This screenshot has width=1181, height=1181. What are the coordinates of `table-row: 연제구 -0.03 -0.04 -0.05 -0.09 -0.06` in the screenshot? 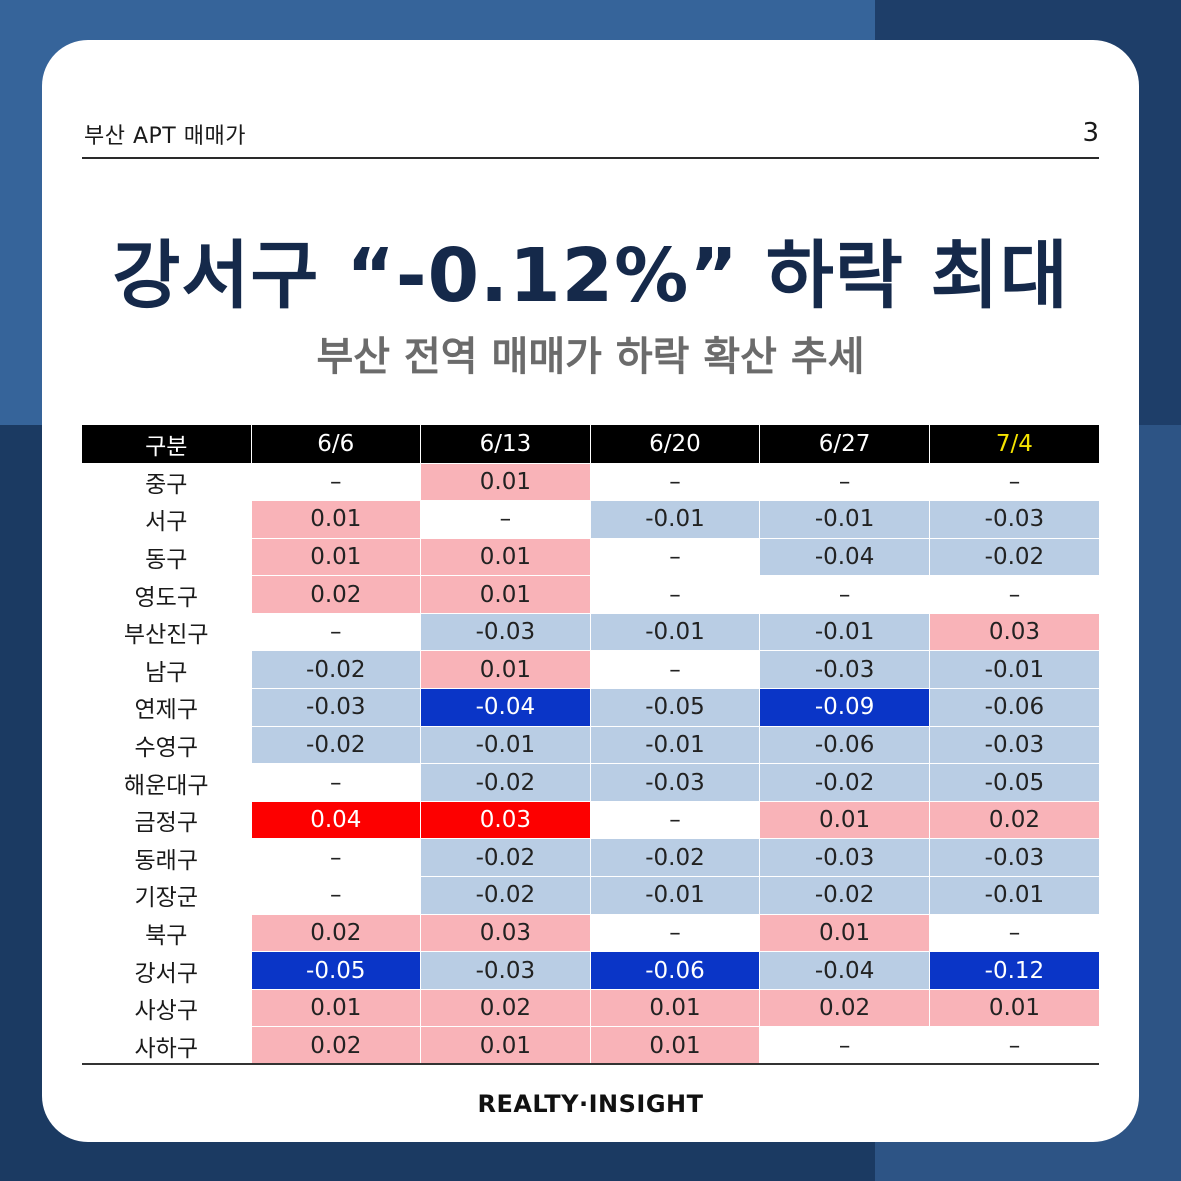 It's located at (590, 707).